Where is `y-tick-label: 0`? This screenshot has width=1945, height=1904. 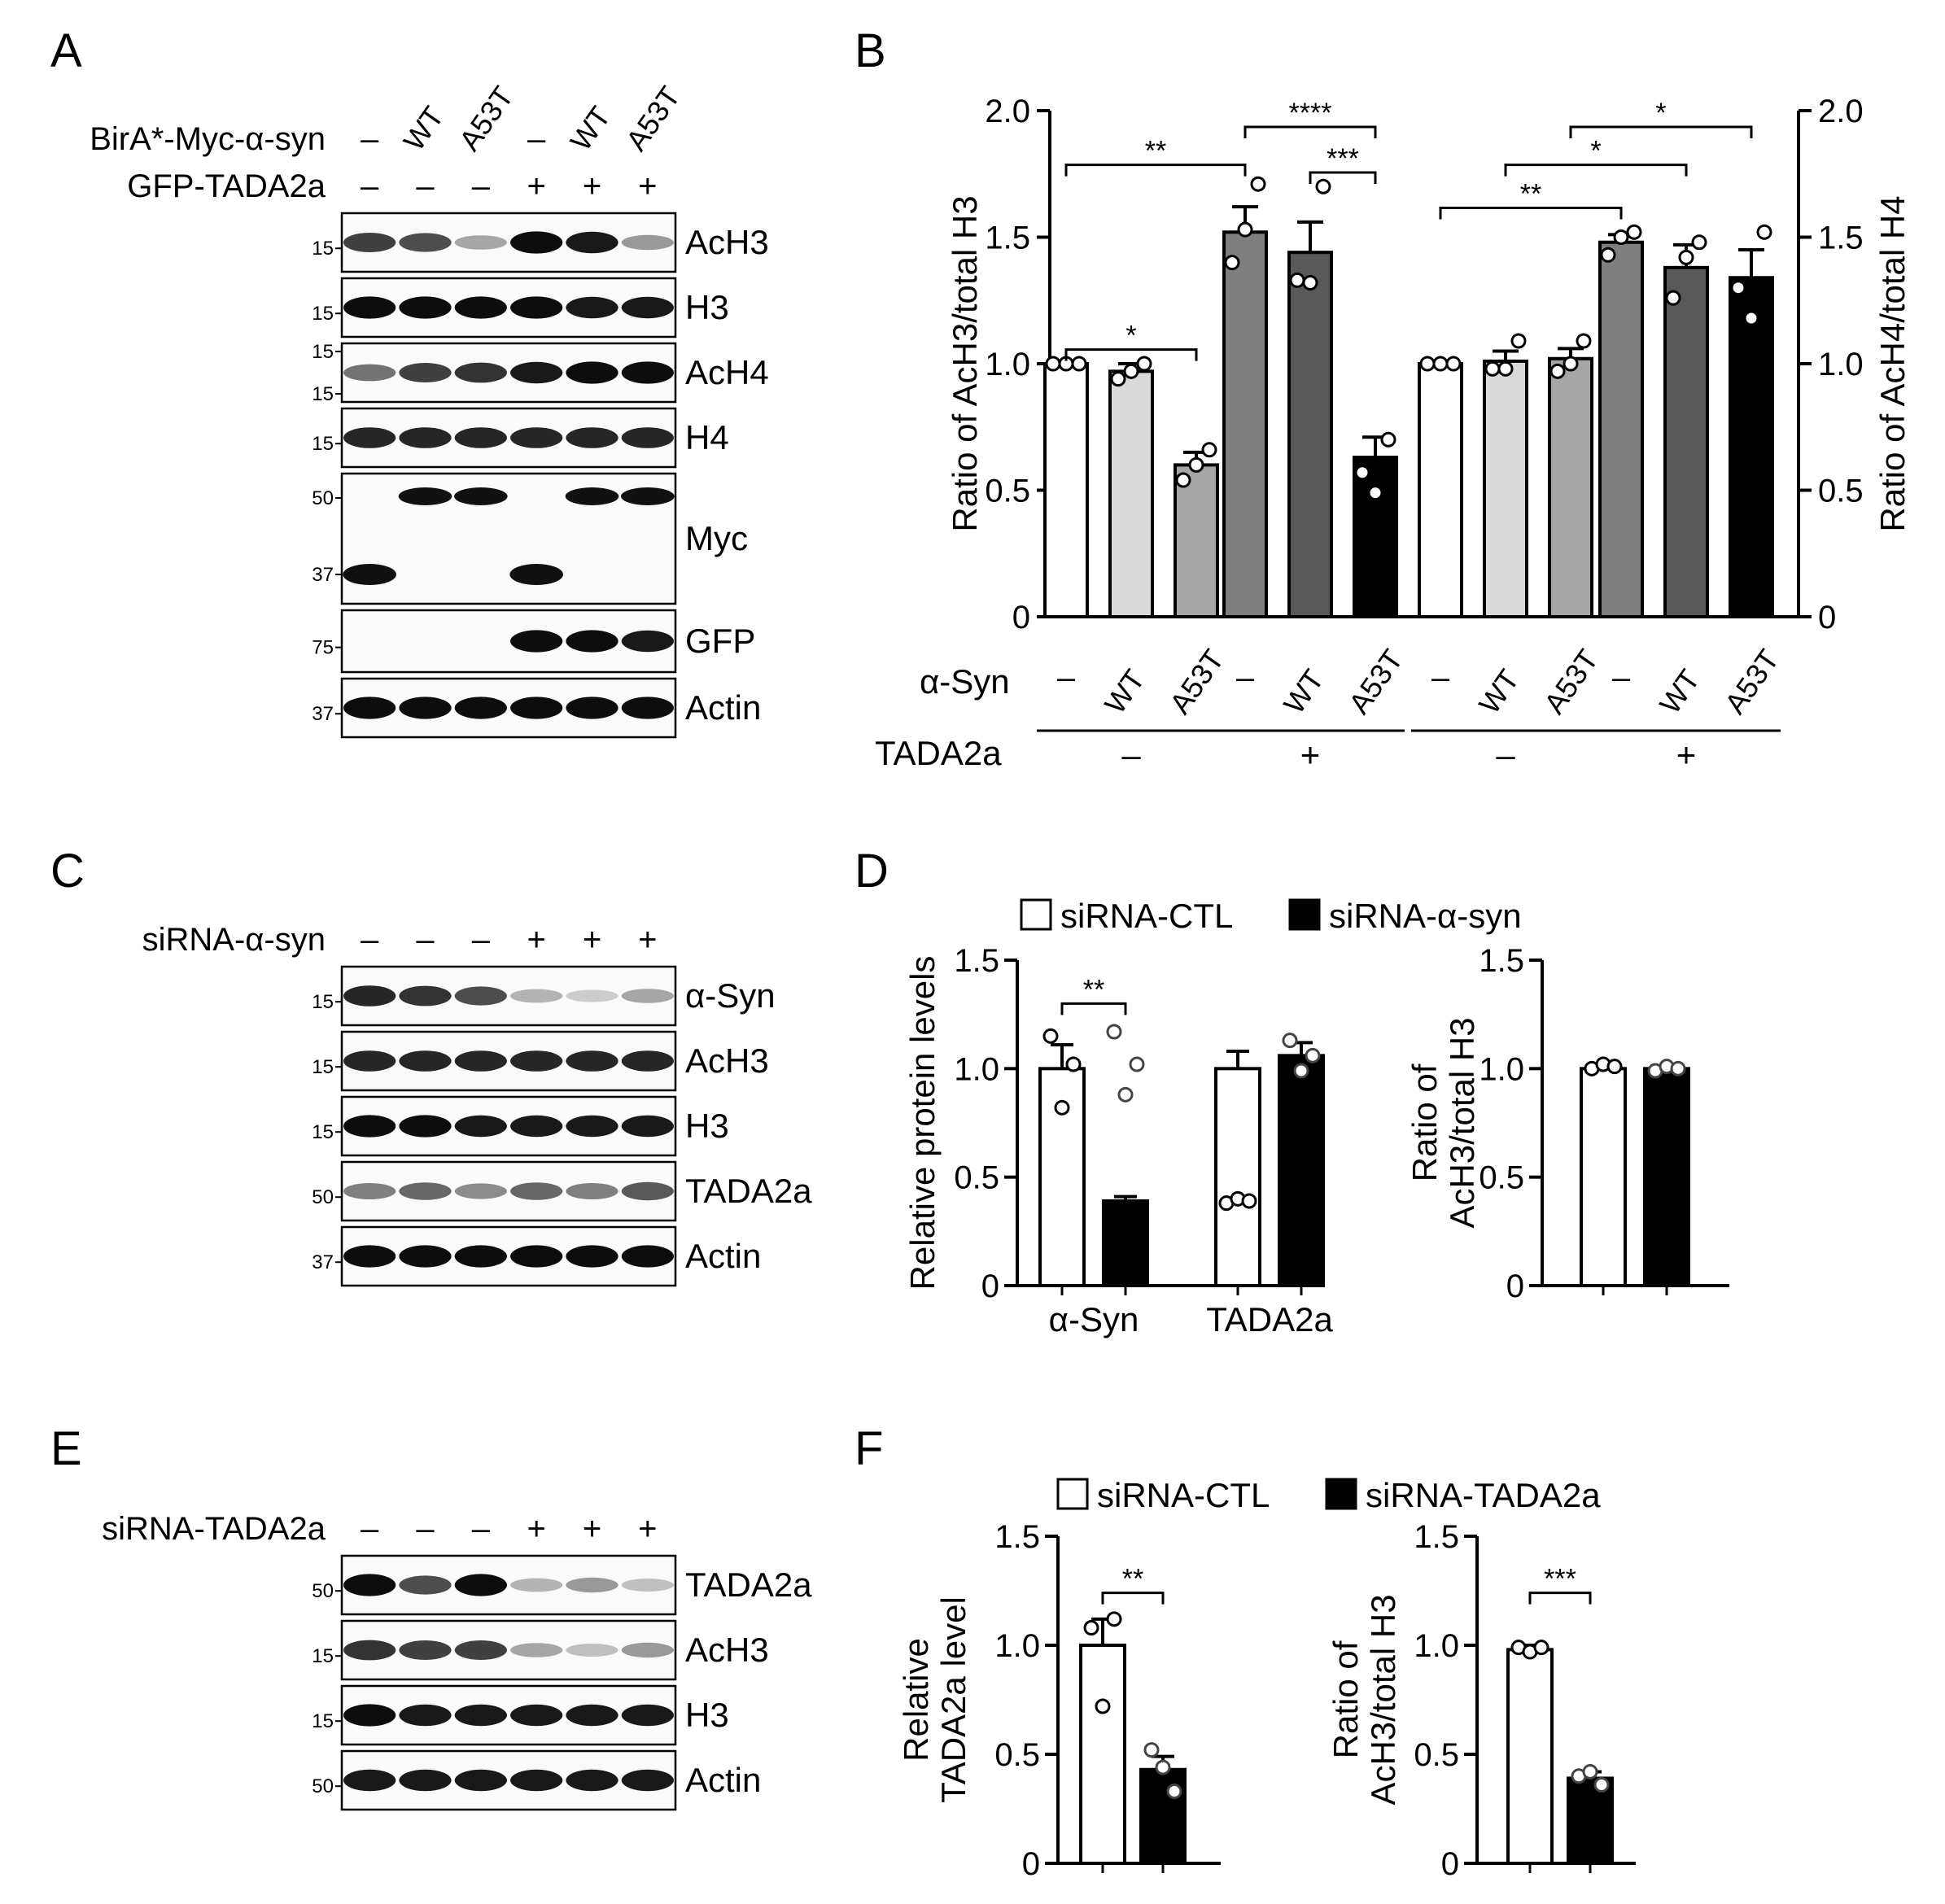
y-tick-label: 0 is located at coordinates (990, 1286).